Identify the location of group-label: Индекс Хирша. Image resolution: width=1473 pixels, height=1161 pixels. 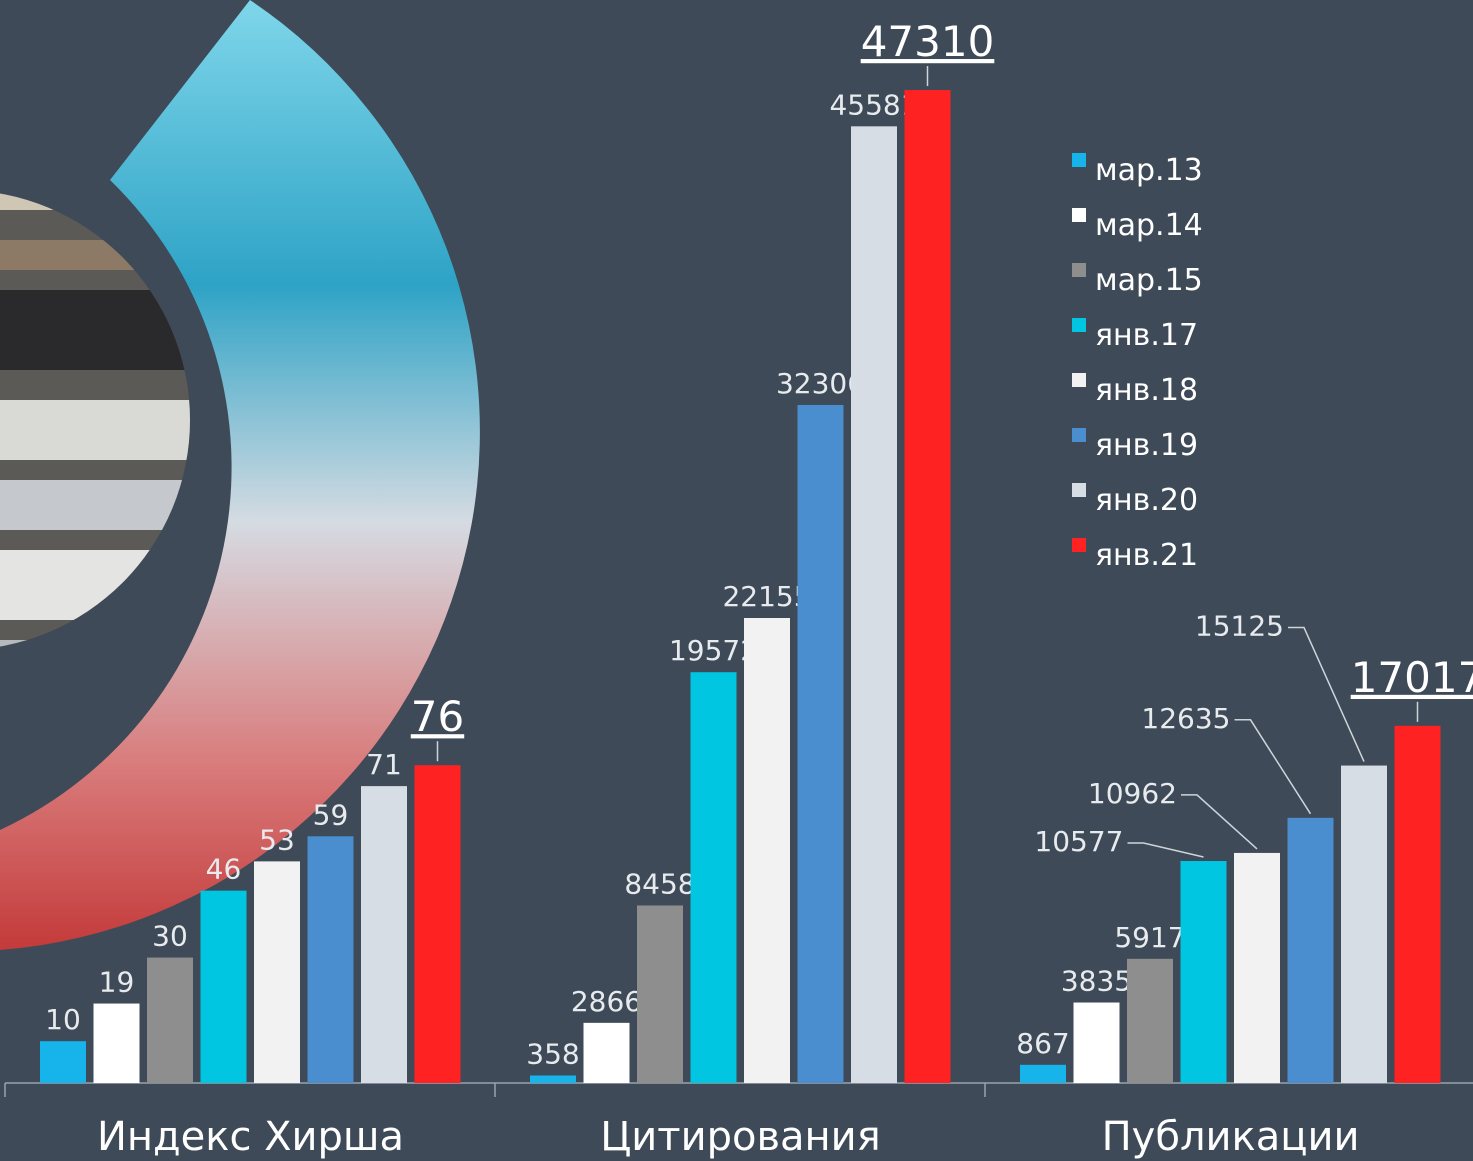
(250, 1137).